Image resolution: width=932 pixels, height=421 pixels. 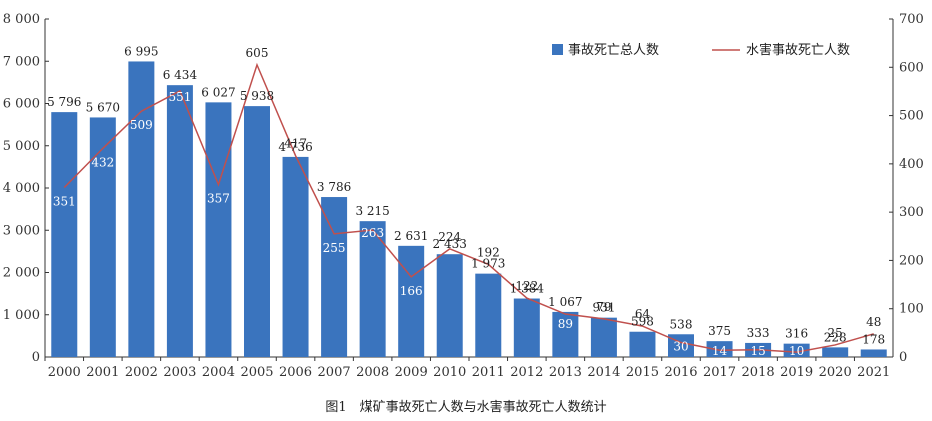 I want to click on legend-line-label: 水害事故死亡人数, so click(x=798, y=50).